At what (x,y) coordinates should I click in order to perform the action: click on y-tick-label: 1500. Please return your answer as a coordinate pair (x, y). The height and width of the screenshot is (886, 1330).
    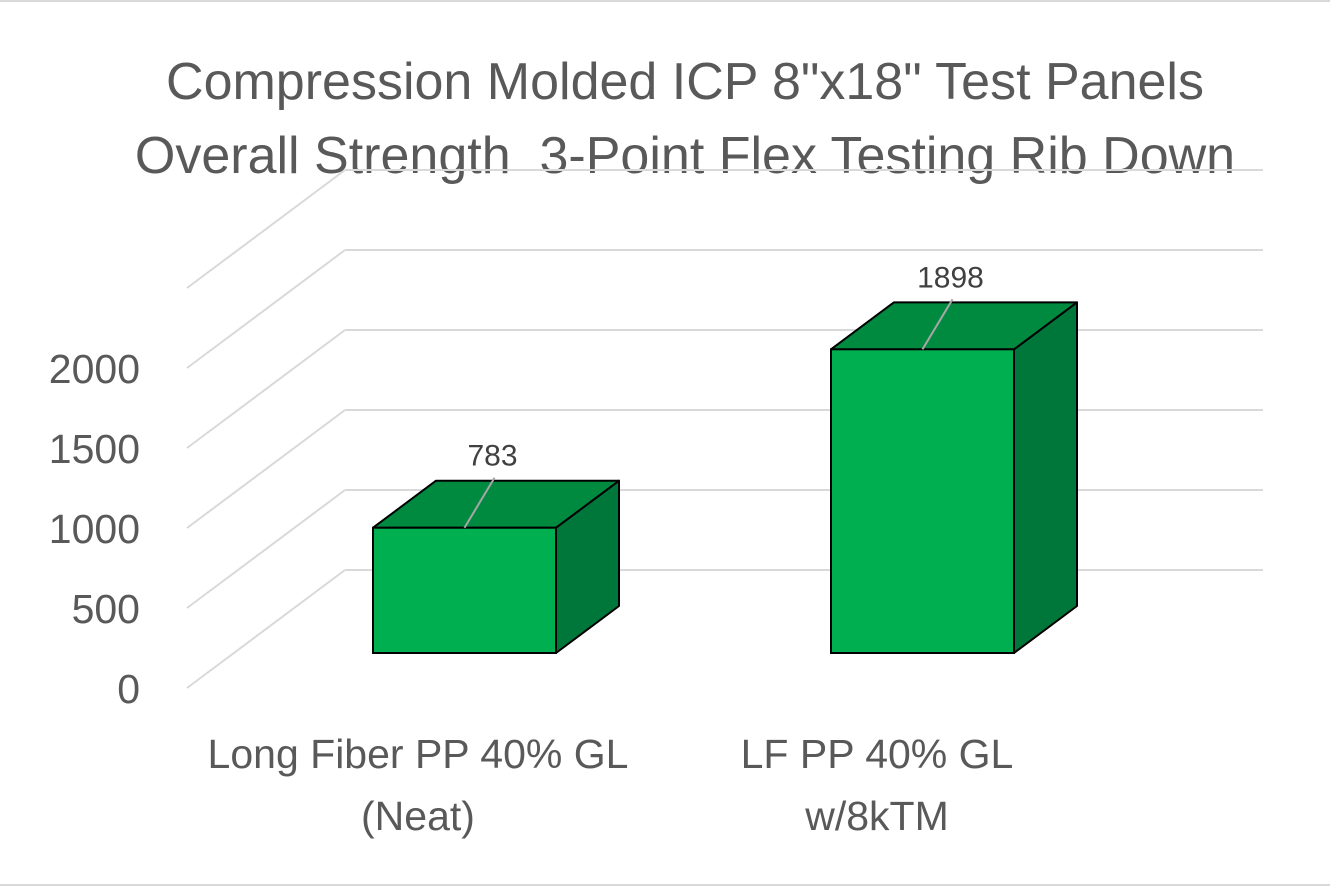
    Looking at the image, I should click on (94, 449).